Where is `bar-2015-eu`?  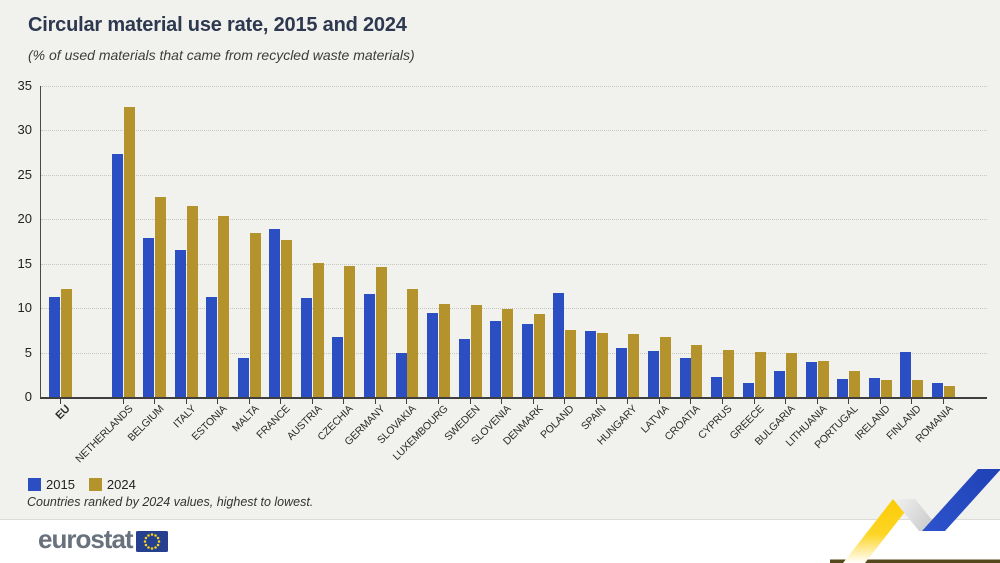 bar-2015-eu is located at coordinates (54, 347).